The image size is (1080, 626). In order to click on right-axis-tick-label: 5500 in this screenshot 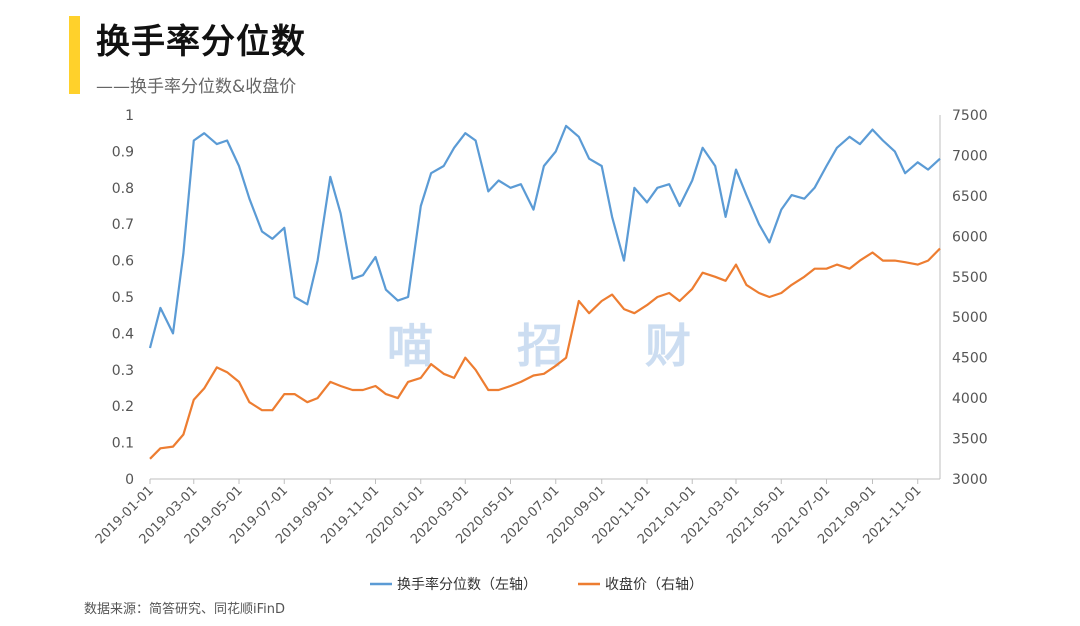, I will do `click(970, 278)`.